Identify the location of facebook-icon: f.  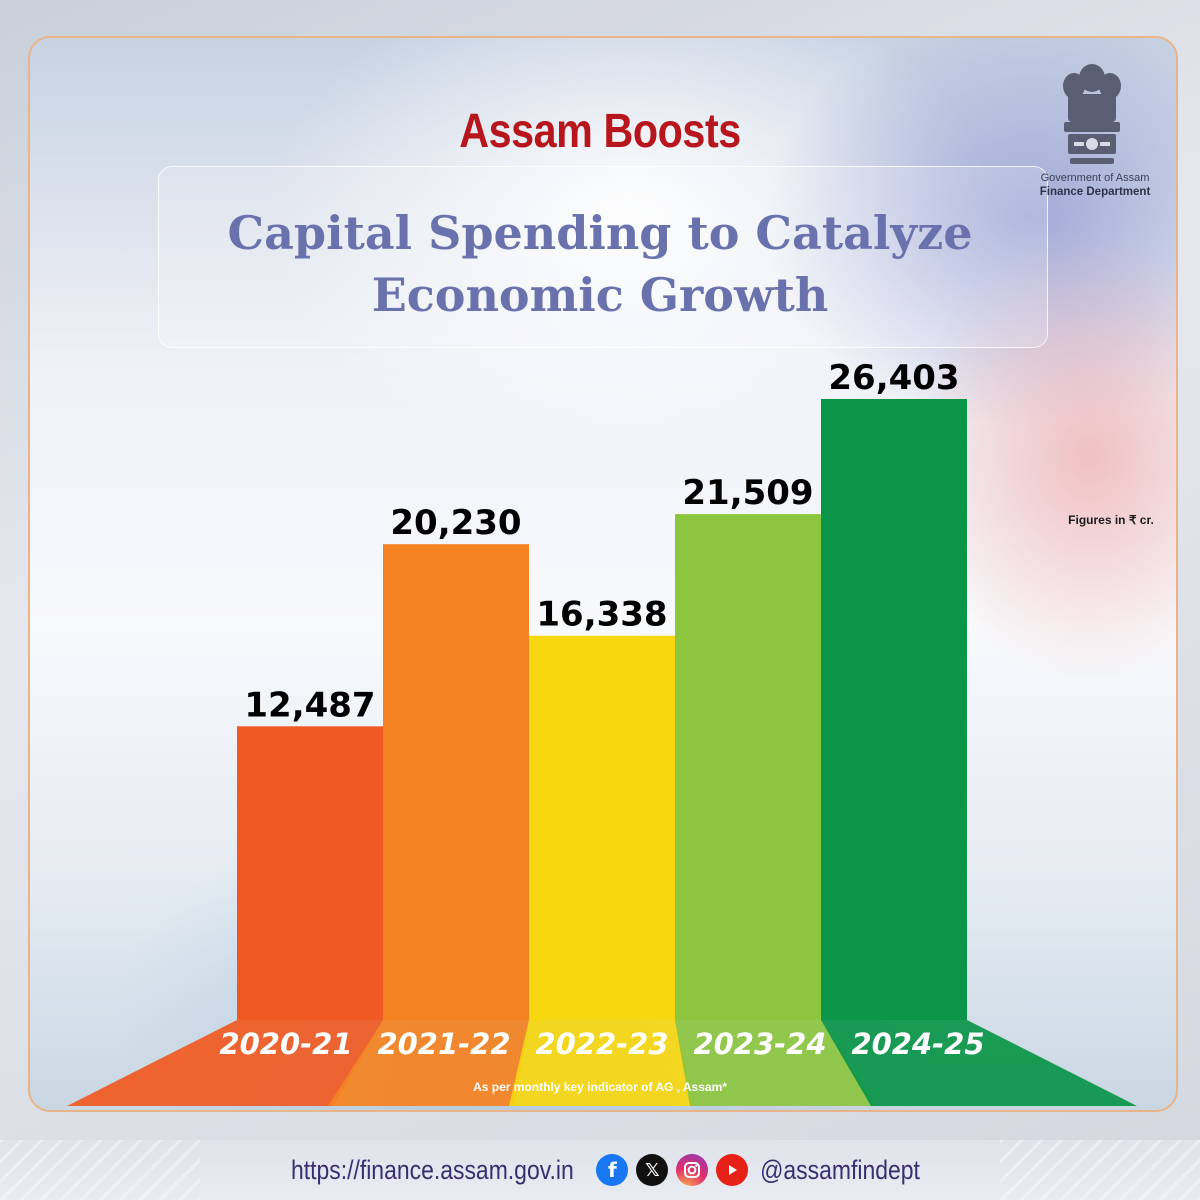
(612, 1170).